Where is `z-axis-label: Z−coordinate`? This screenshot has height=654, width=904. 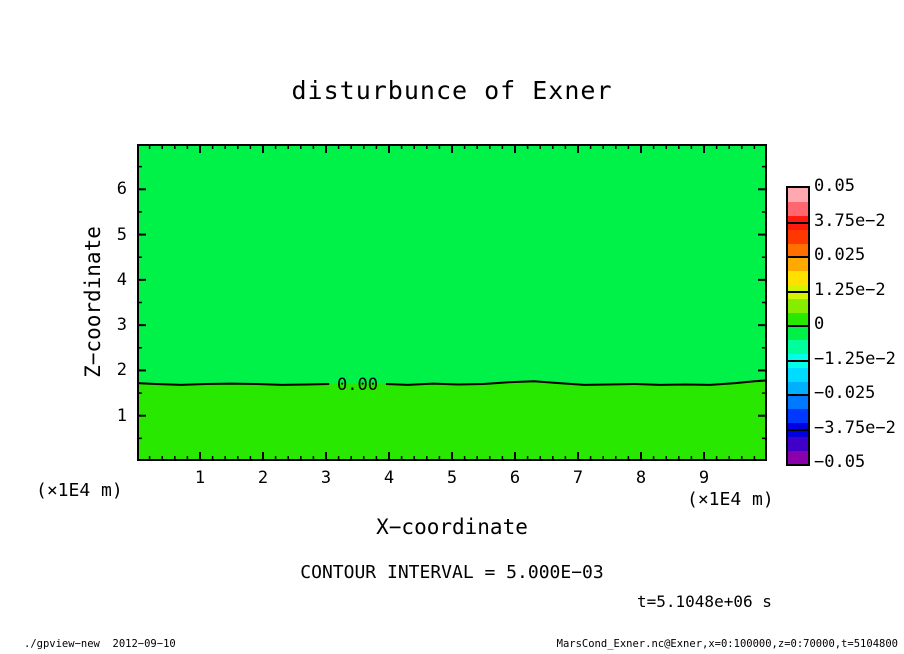
z-axis-label: Z−coordinate is located at coordinates (93, 302).